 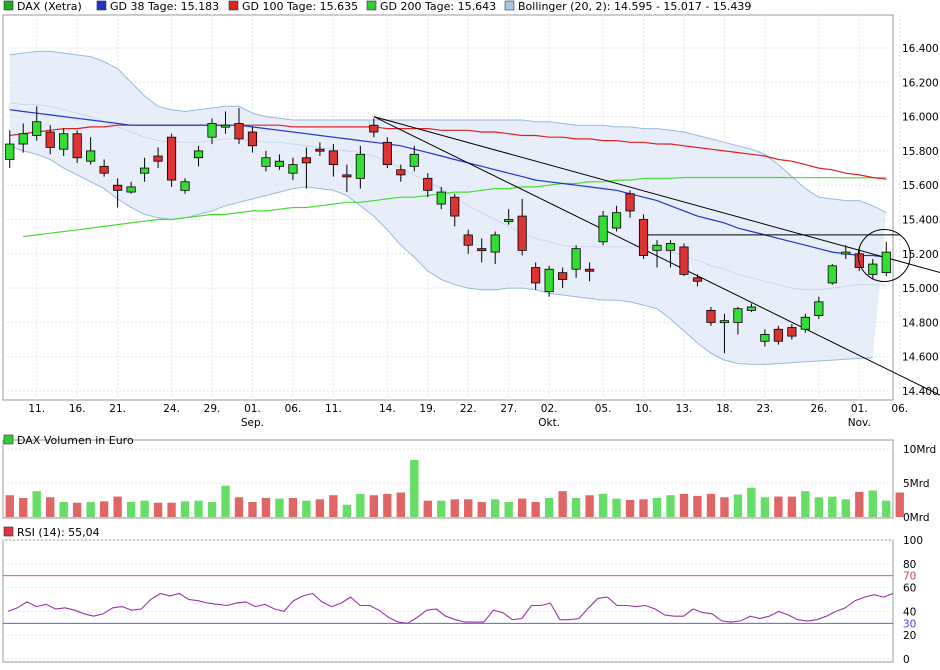 I want to click on date-tick-label: 27., so click(x=508, y=409).